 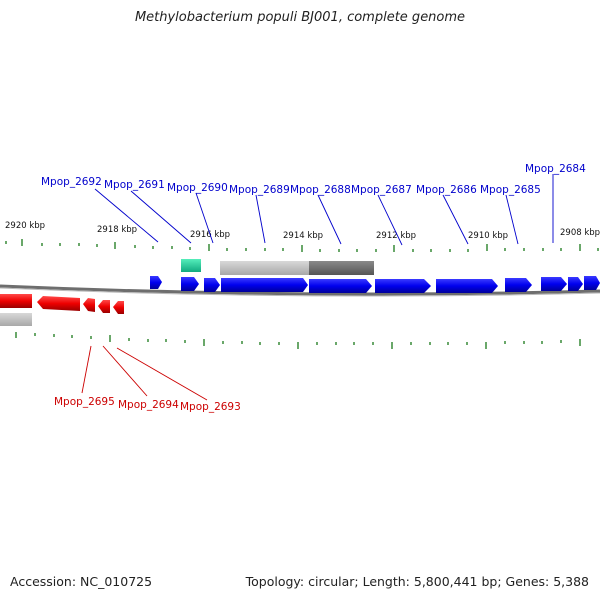 What do you see at coordinates (341, 268) in the screenshot?
I see `feature-block-dark` at bounding box center [341, 268].